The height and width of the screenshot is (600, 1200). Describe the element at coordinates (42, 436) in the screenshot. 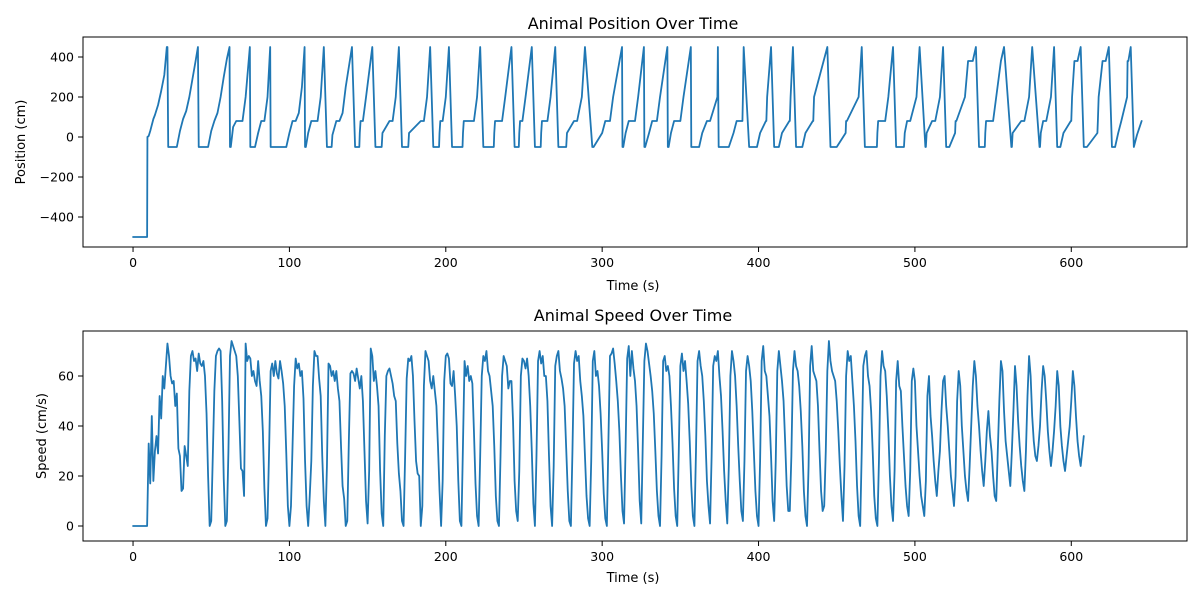

I see `speed-y-axis-label: Speed (cm/s)` at that location.